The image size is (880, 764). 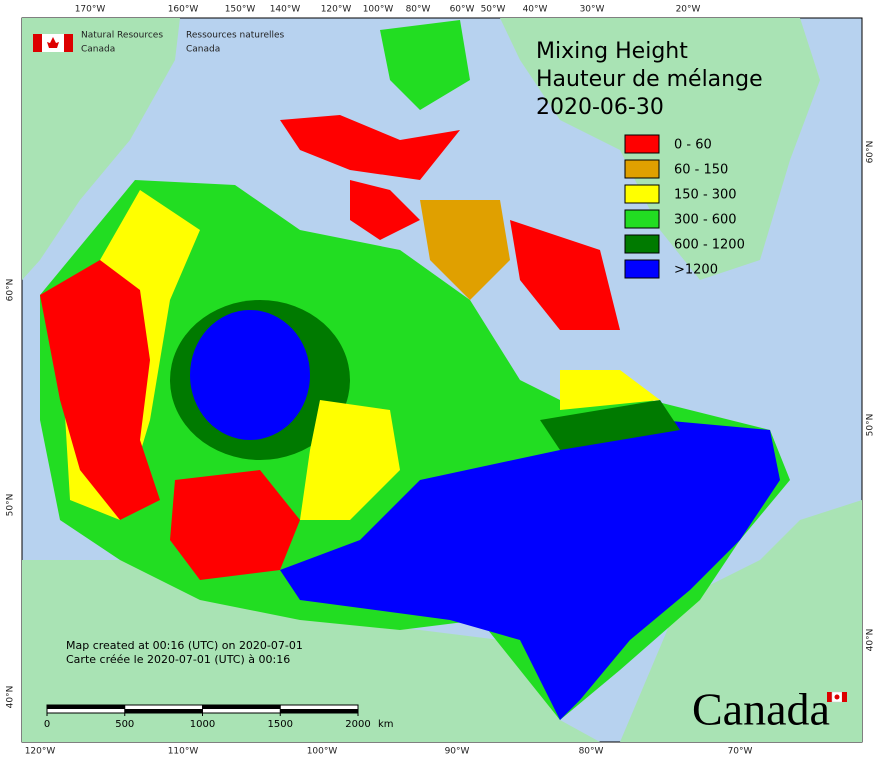 What do you see at coordinates (98, 50) in the screenshot?
I see `agency-en: Canada` at bounding box center [98, 50].